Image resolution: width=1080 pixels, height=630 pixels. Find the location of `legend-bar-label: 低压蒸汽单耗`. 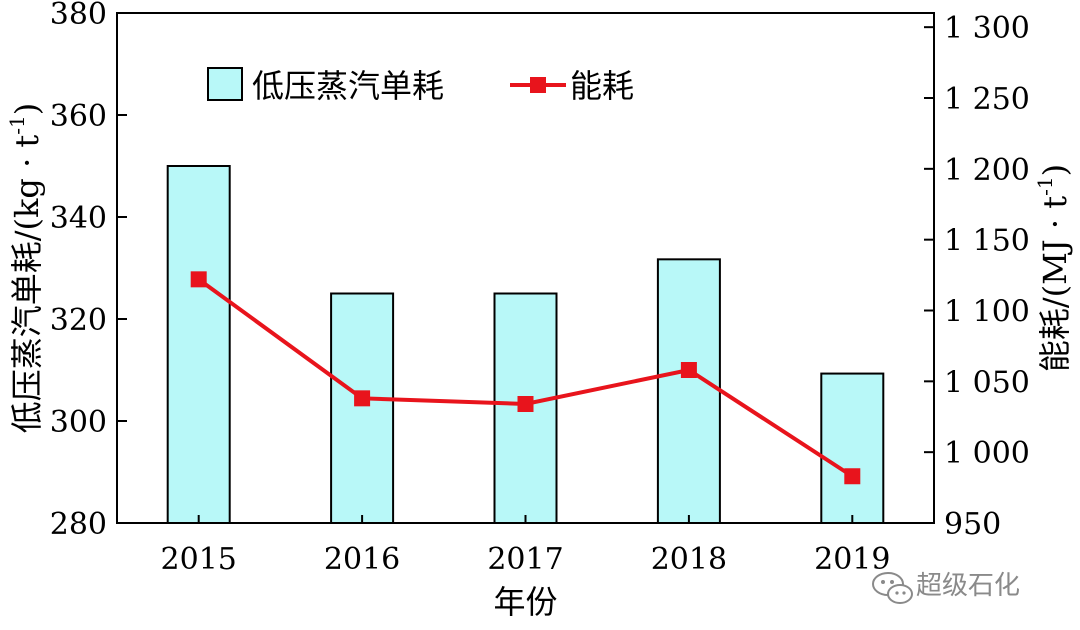

legend-bar-label: 低压蒸汽单耗 is located at coordinates (348, 86).